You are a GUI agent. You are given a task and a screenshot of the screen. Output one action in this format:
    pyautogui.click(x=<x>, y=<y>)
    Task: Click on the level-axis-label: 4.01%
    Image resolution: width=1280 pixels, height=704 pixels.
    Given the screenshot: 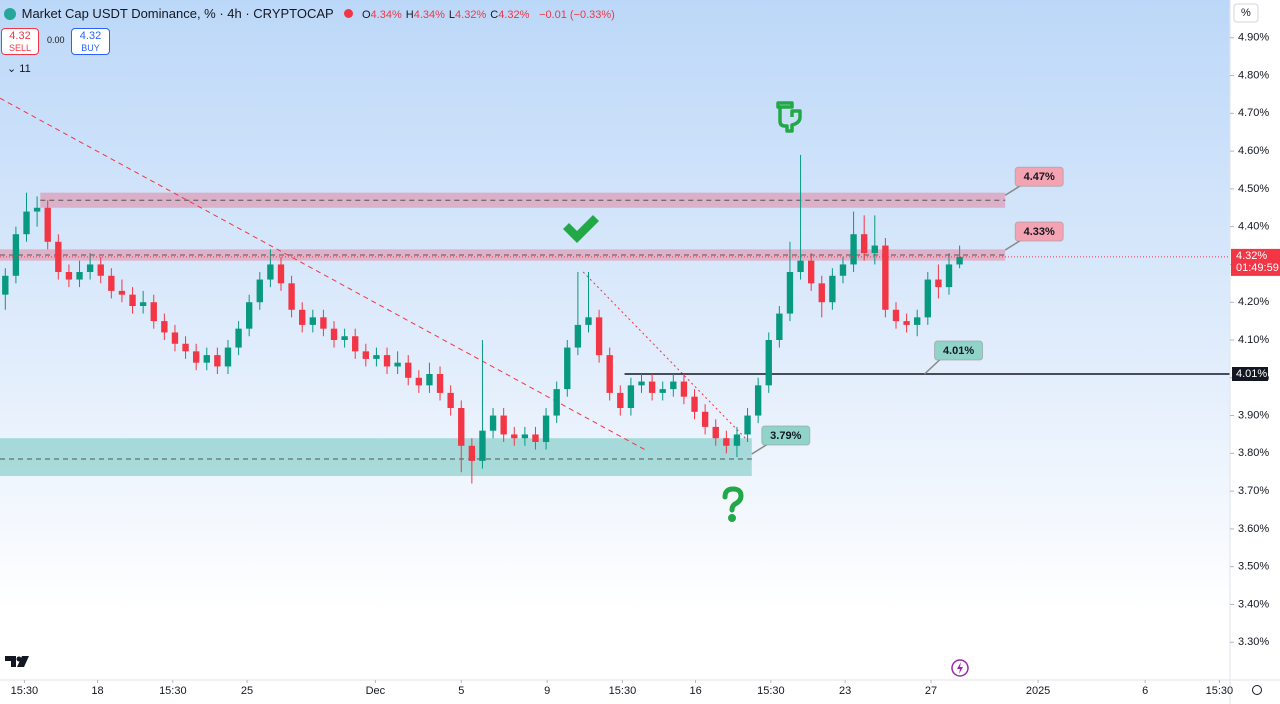 What is the action you would take?
    pyautogui.click(x=1251, y=374)
    